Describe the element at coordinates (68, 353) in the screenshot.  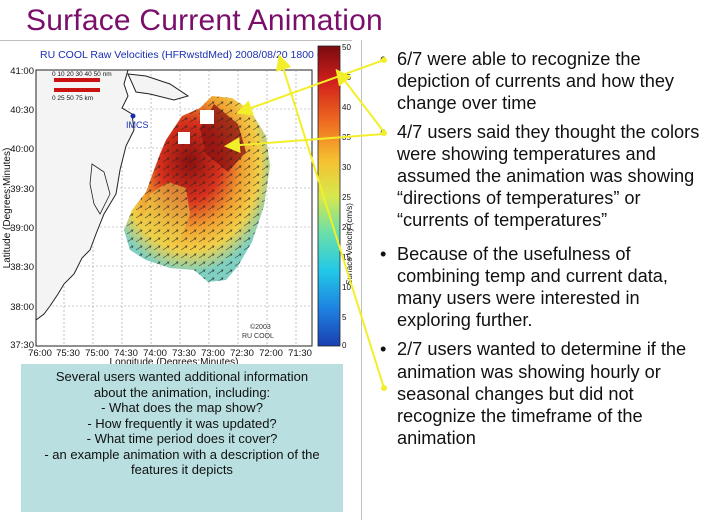
I see `x-tick: 75:30` at that location.